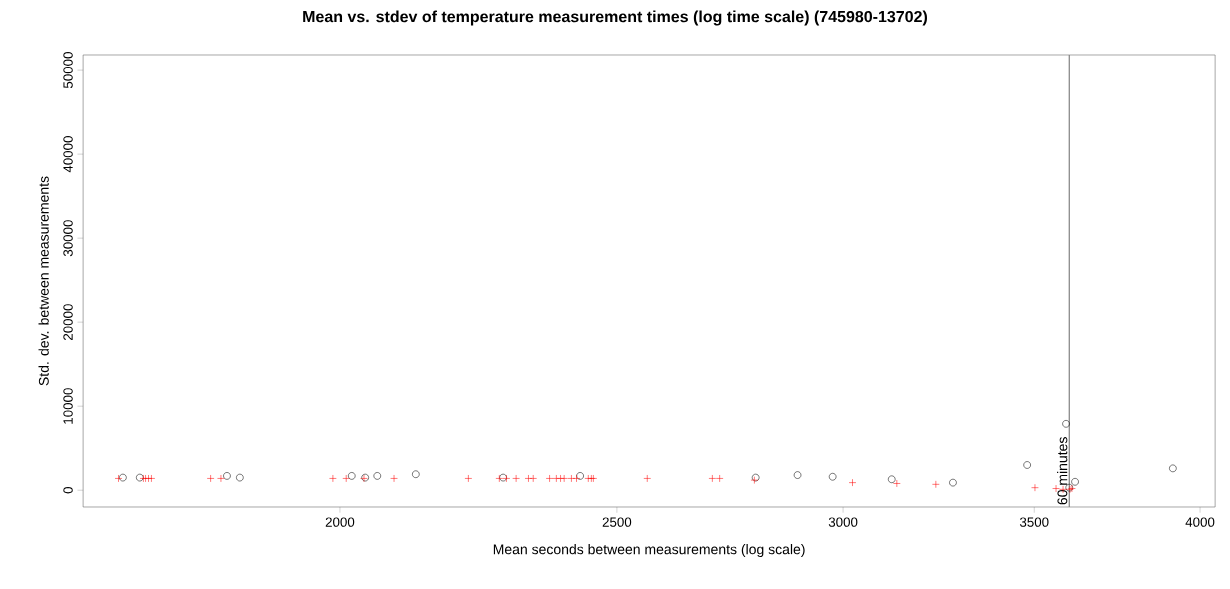 This screenshot has height=589, width=1230. I want to click on x-tick-label: 4000, so click(1200, 522).